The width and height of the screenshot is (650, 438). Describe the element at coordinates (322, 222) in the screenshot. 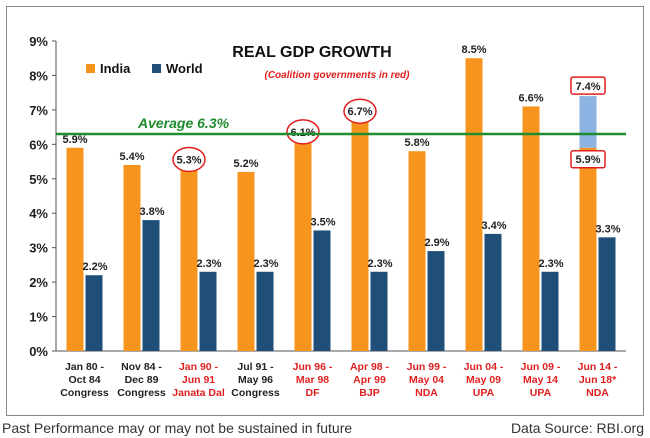

I see `world-value-label: 3.5%` at that location.